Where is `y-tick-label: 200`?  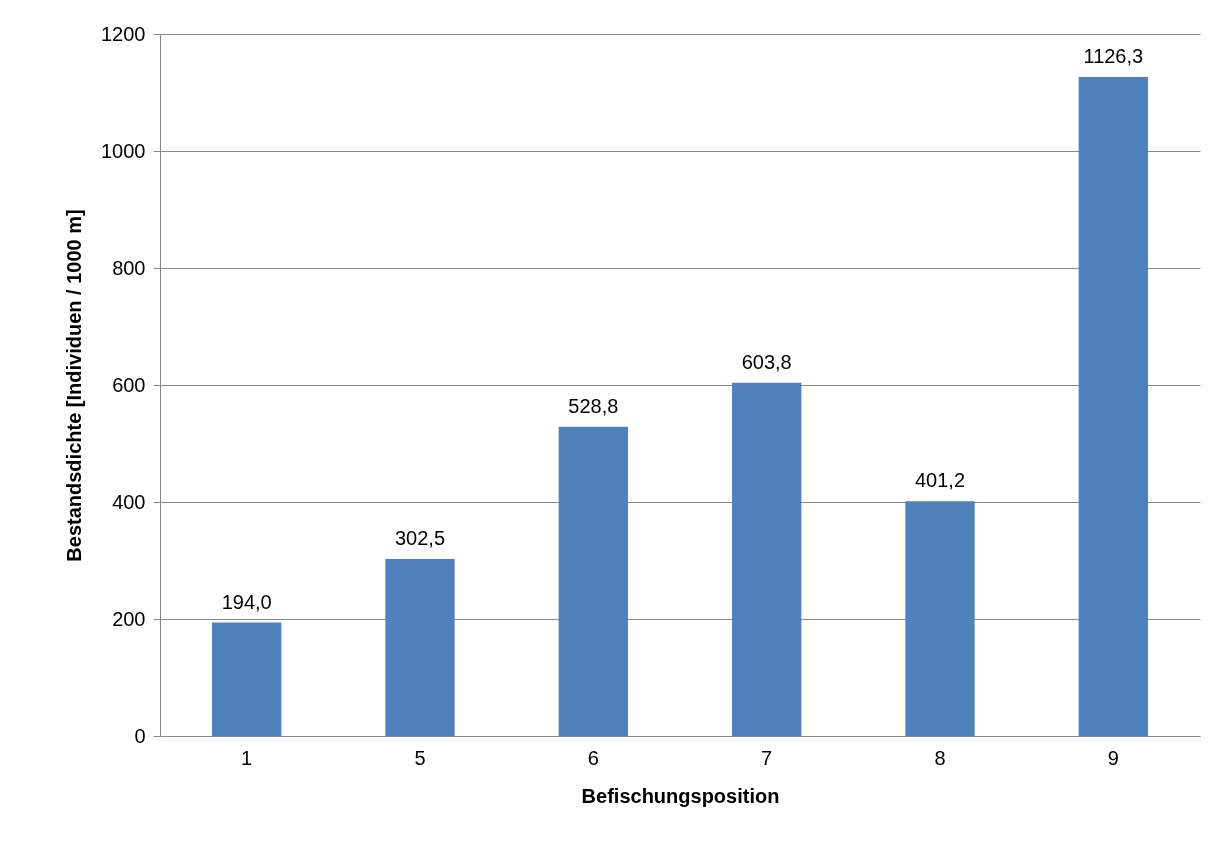 y-tick-label: 200 is located at coordinates (129, 618).